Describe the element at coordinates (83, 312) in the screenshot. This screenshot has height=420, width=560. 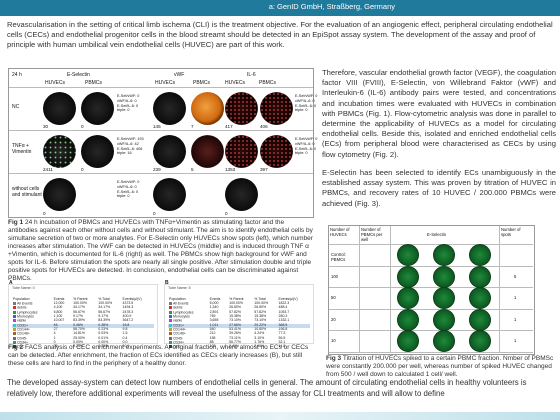
I see `table-row: Lymphocytes 6,800 56.67% 56.67% 2478.3` at that location.